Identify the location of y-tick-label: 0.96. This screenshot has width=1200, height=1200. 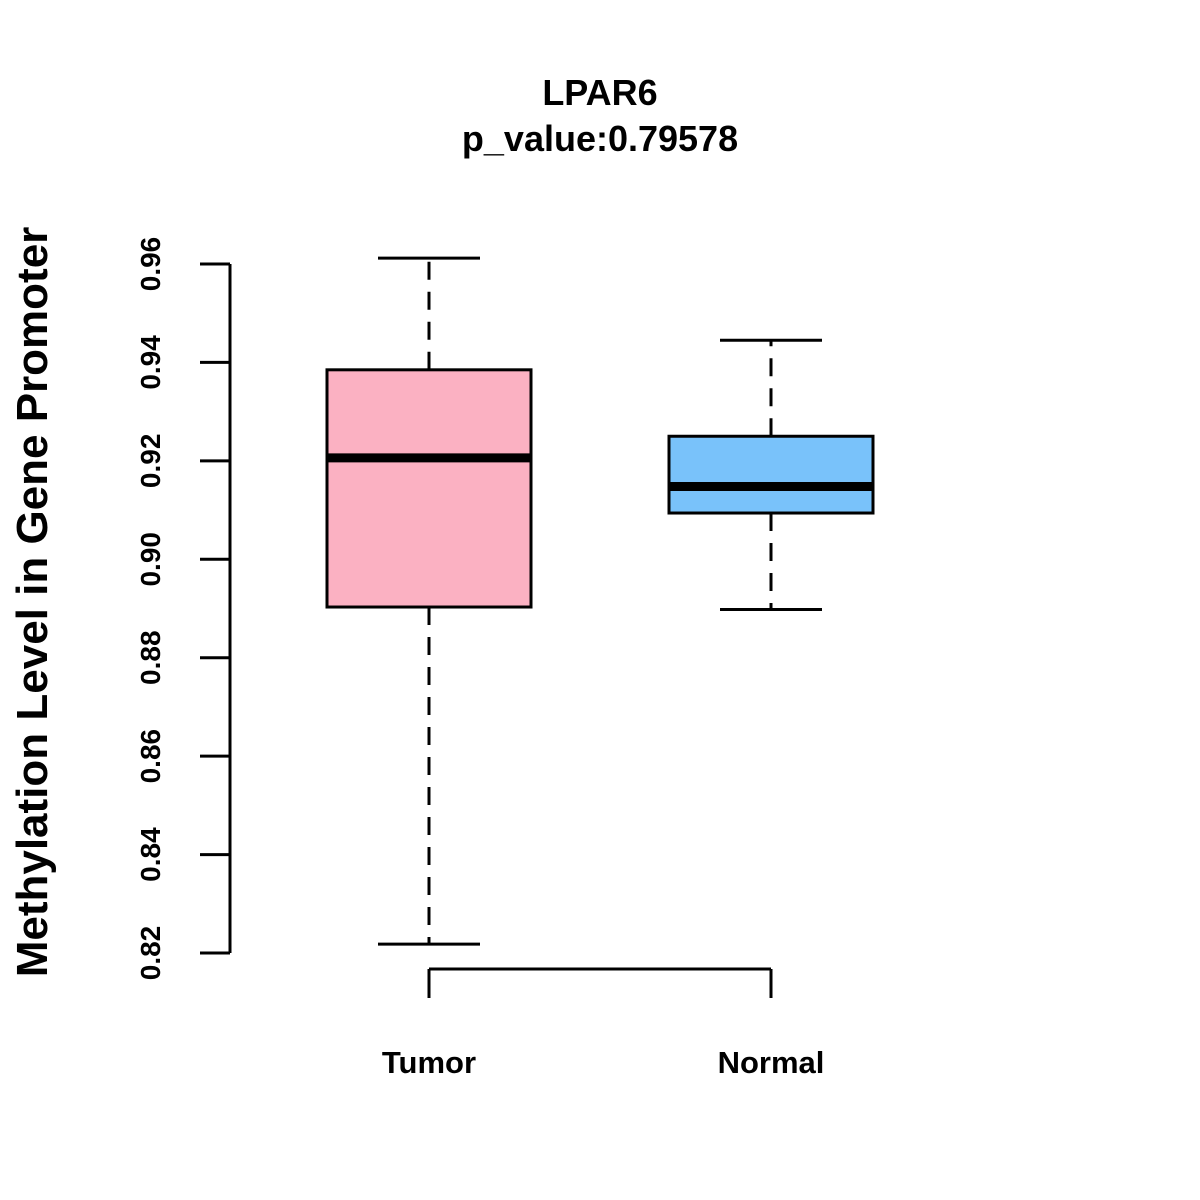
(150, 264).